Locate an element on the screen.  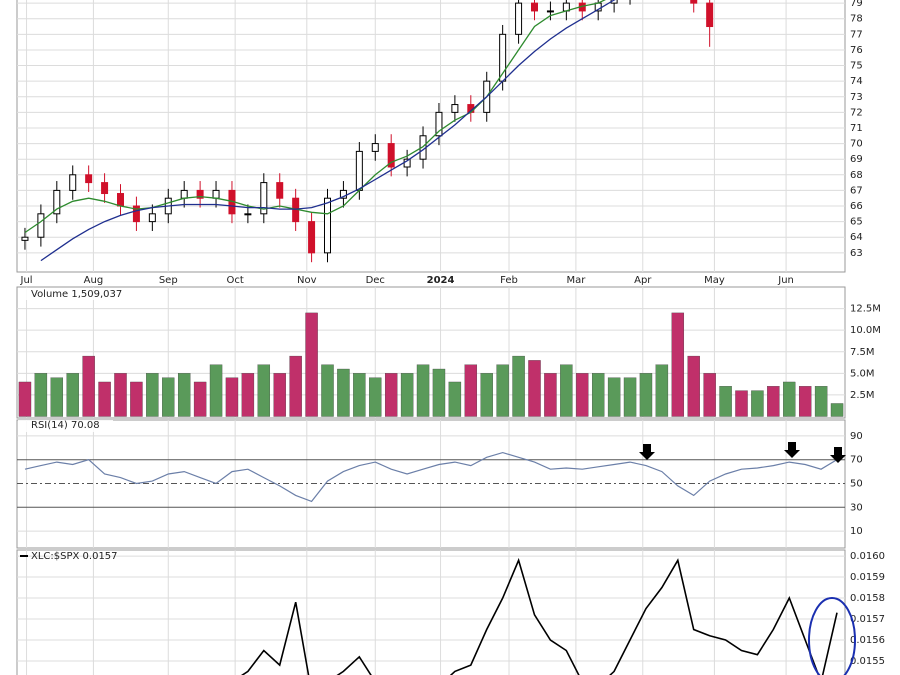
x-tick-label: Dec is located at coordinates (375, 280).